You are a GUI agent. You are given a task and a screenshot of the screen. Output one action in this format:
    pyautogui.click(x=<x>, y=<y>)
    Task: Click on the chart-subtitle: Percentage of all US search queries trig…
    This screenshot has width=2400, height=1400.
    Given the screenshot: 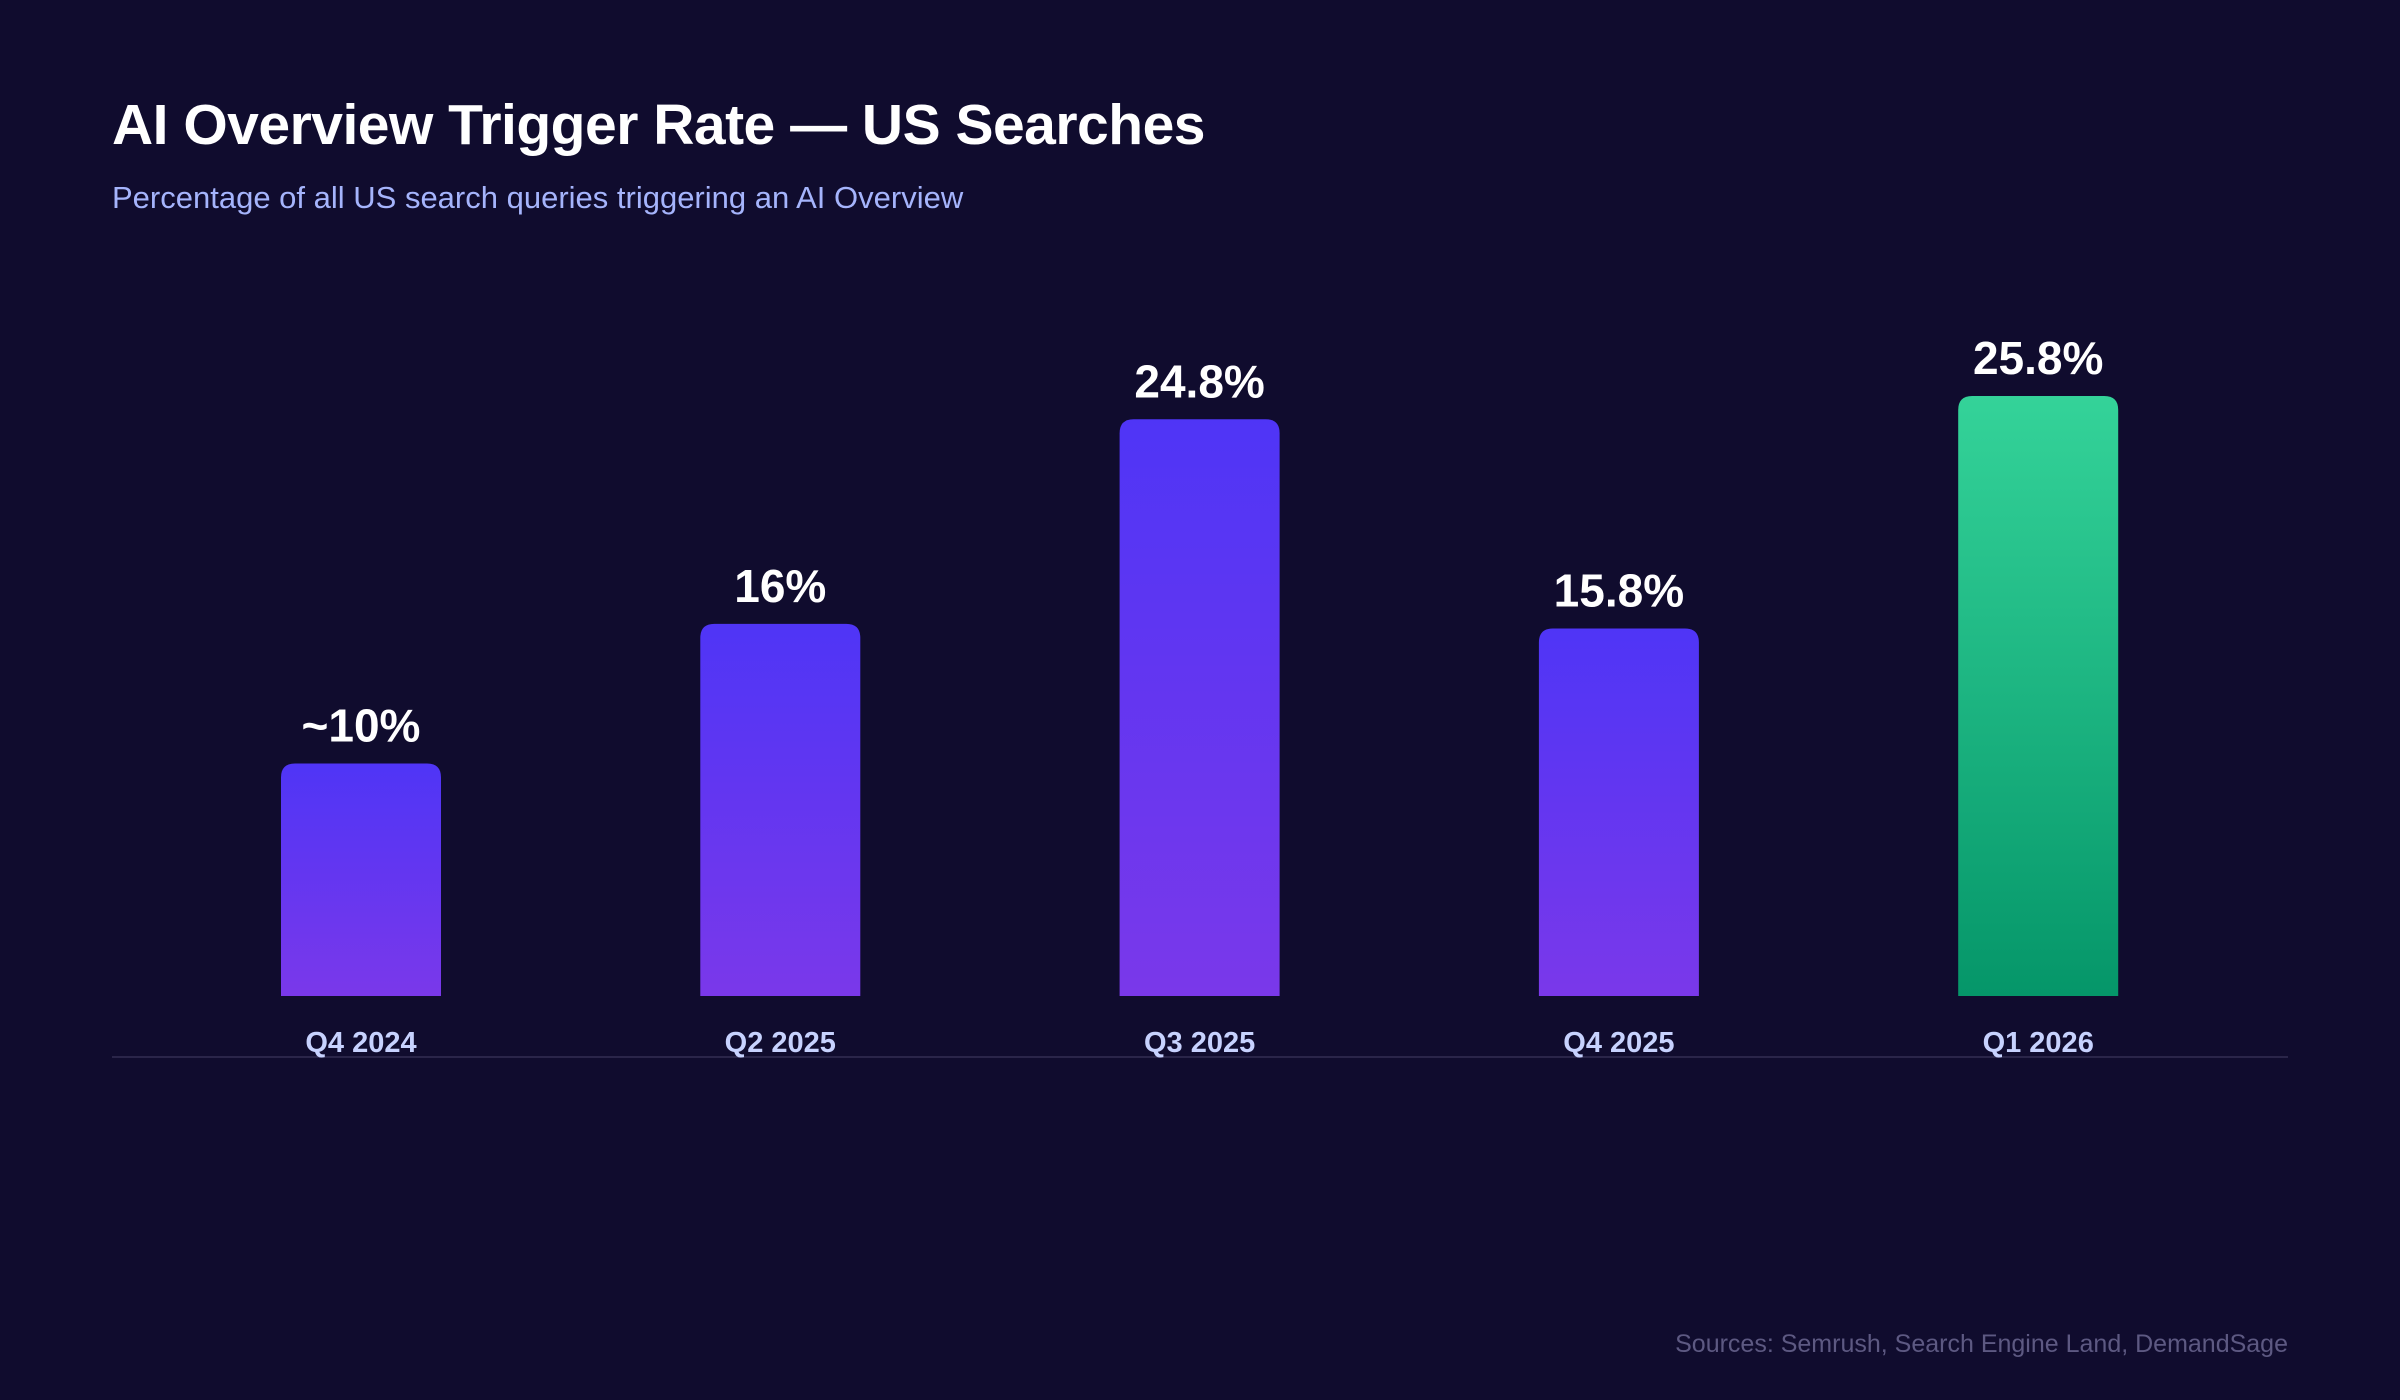 What is the action you would take?
    pyautogui.click(x=538, y=197)
    